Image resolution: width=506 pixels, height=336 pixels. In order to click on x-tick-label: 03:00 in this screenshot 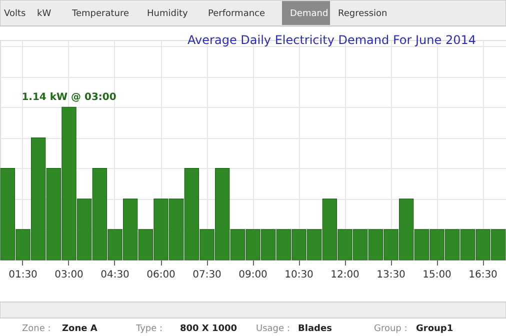, I will do `click(69, 275)`.